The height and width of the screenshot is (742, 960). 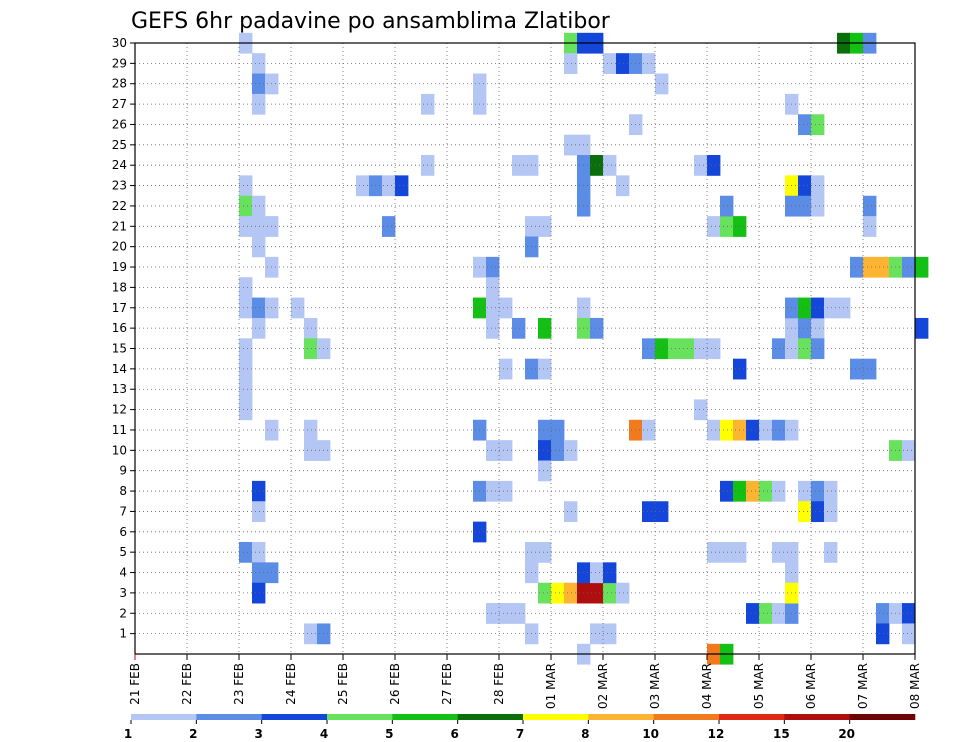 I want to click on y-tick-label: 14, so click(x=119, y=369).